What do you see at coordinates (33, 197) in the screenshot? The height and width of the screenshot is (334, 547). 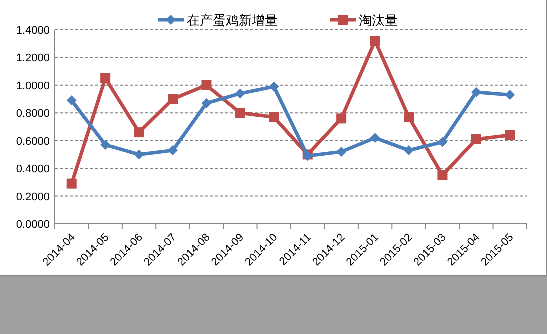 I see `y-tick-label: 0.2000` at bounding box center [33, 197].